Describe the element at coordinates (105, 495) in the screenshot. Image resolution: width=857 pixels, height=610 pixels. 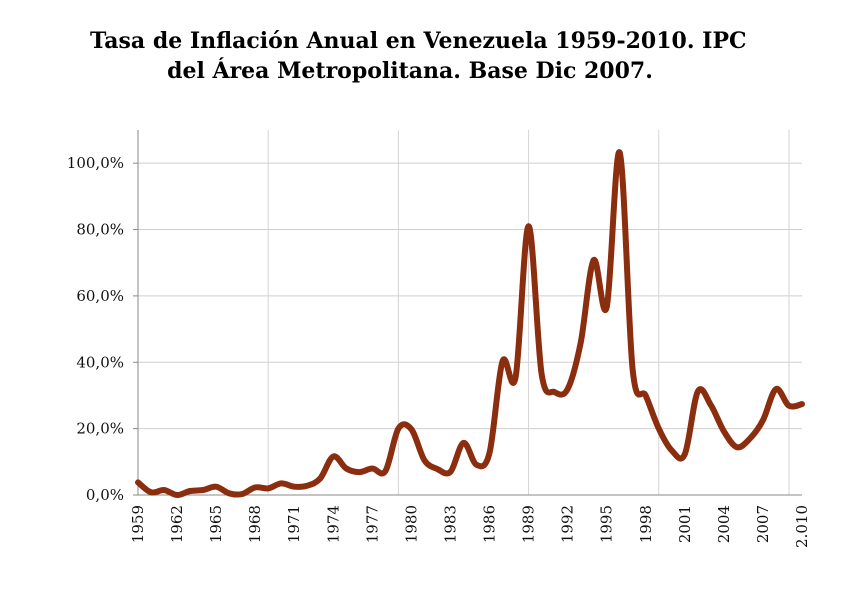
I see `y-tick-label-0: 0,0%` at that location.